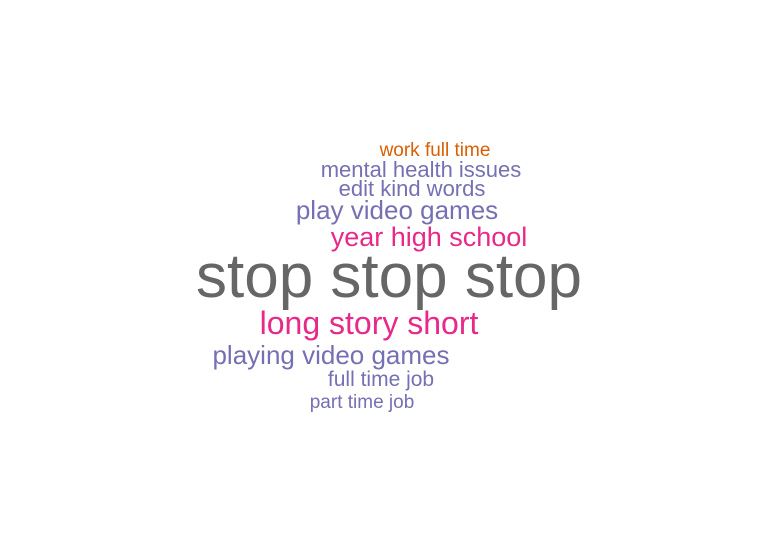 The height and width of the screenshot is (558, 780). Describe the element at coordinates (389, 276) in the screenshot. I see `word-stop-stop-stop: stop stop stop` at that location.